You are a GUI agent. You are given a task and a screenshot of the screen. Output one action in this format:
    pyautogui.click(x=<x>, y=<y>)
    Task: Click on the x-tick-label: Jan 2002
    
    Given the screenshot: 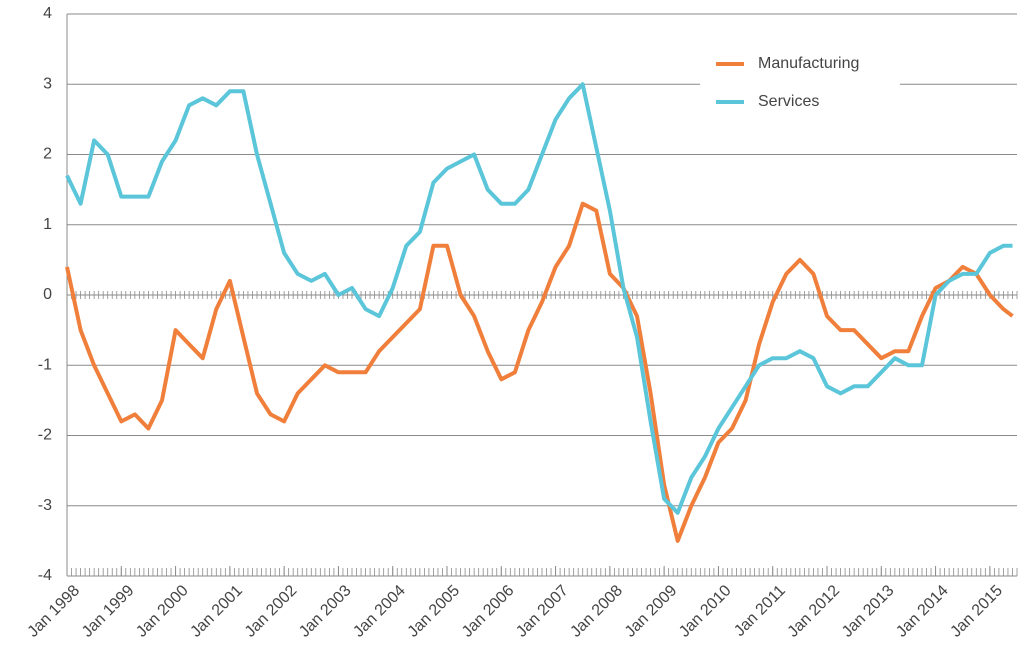 What is the action you would take?
    pyautogui.click(x=271, y=611)
    